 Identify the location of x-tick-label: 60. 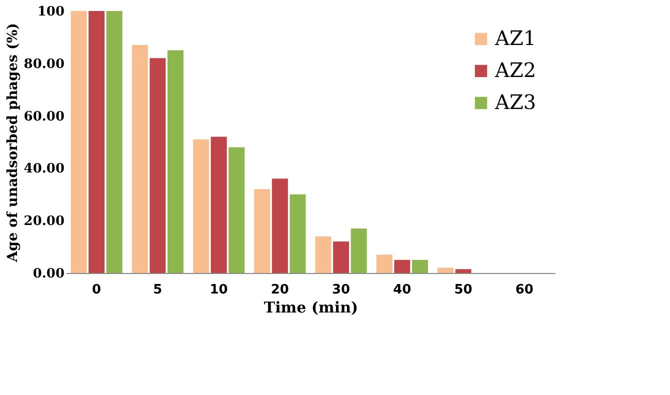
(524, 290).